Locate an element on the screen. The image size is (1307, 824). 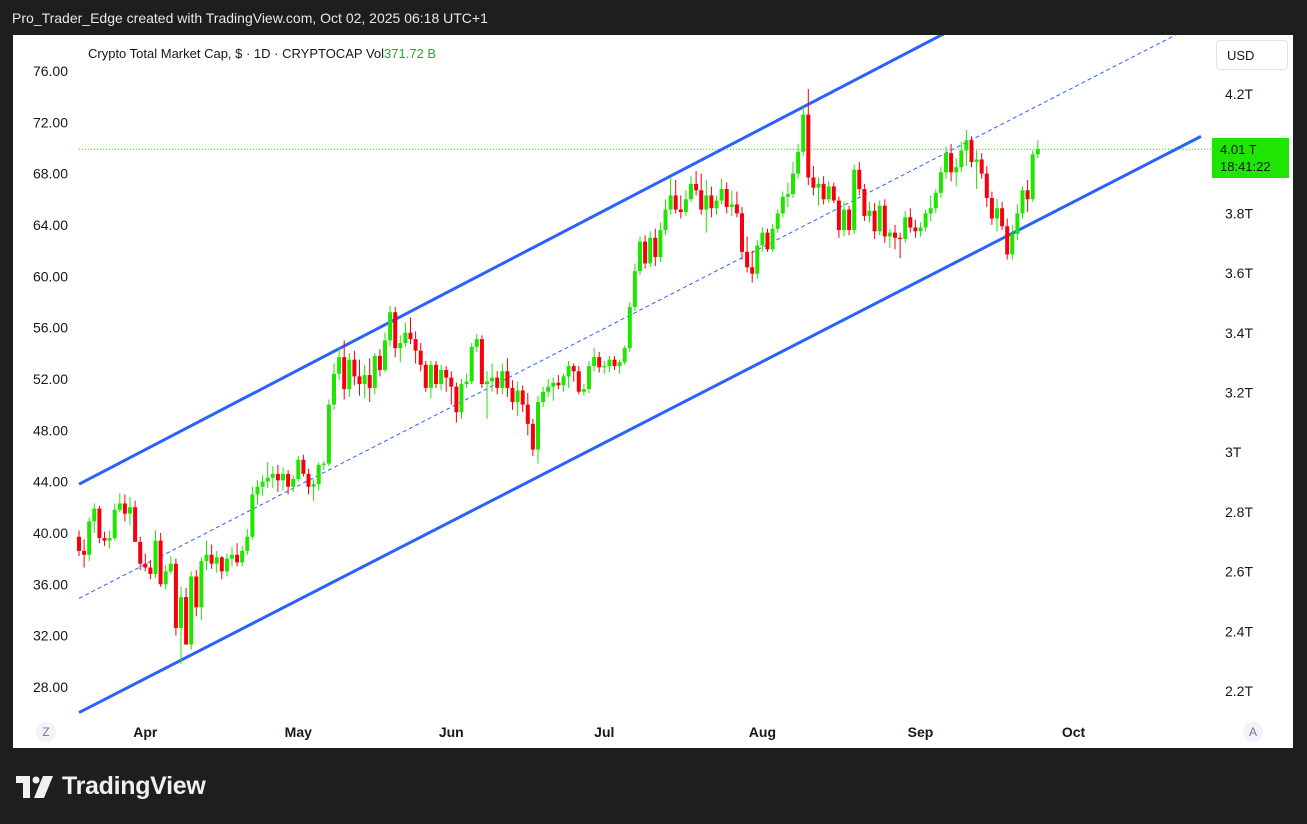
time-axis-month-label: Aug is located at coordinates (762, 732).